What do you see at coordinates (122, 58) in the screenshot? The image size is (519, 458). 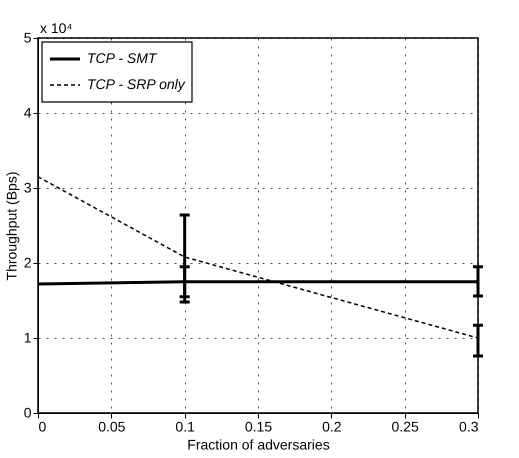 I see `legend-label: TCP - SMT` at bounding box center [122, 58].